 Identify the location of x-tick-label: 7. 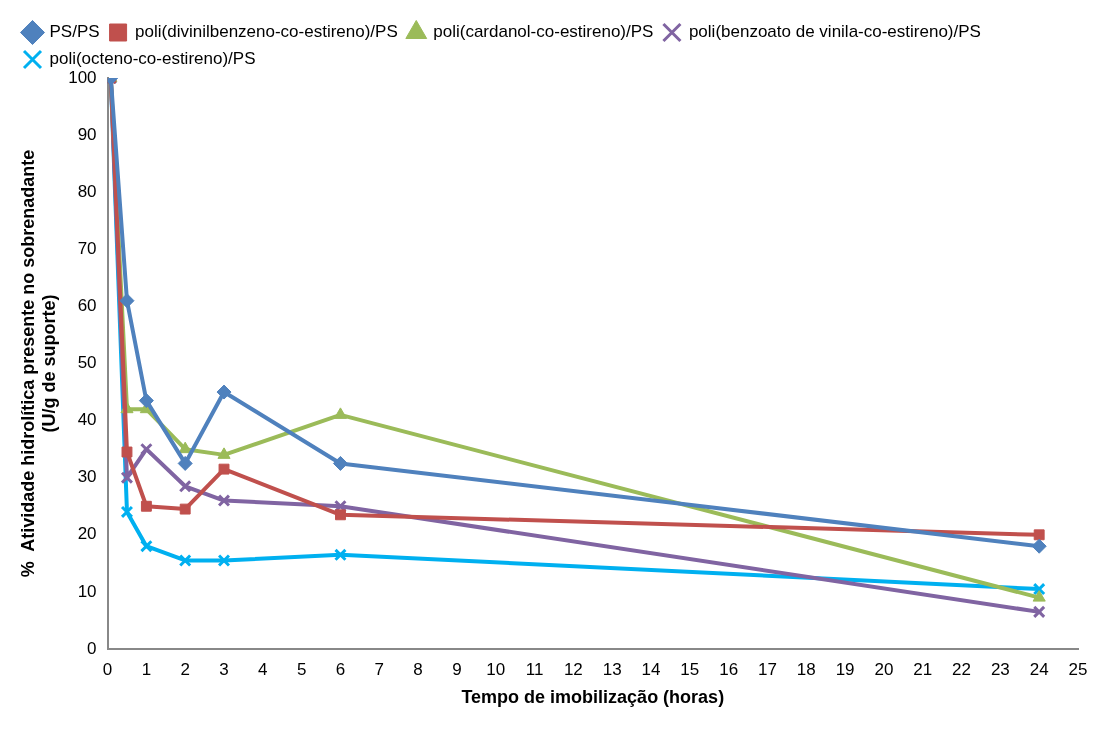
(379, 669).